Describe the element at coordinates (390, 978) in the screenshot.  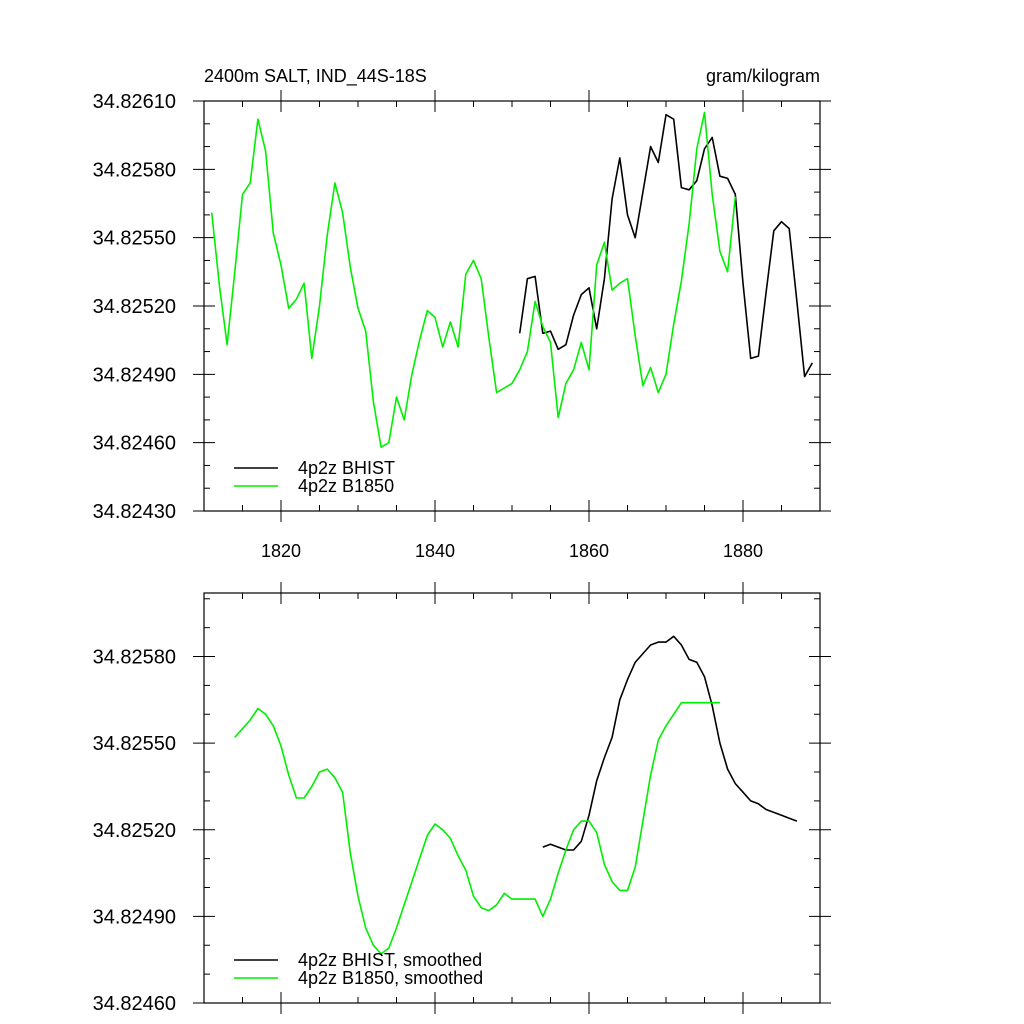
I see `legend-label: 4p2z B1850, smoothed` at that location.